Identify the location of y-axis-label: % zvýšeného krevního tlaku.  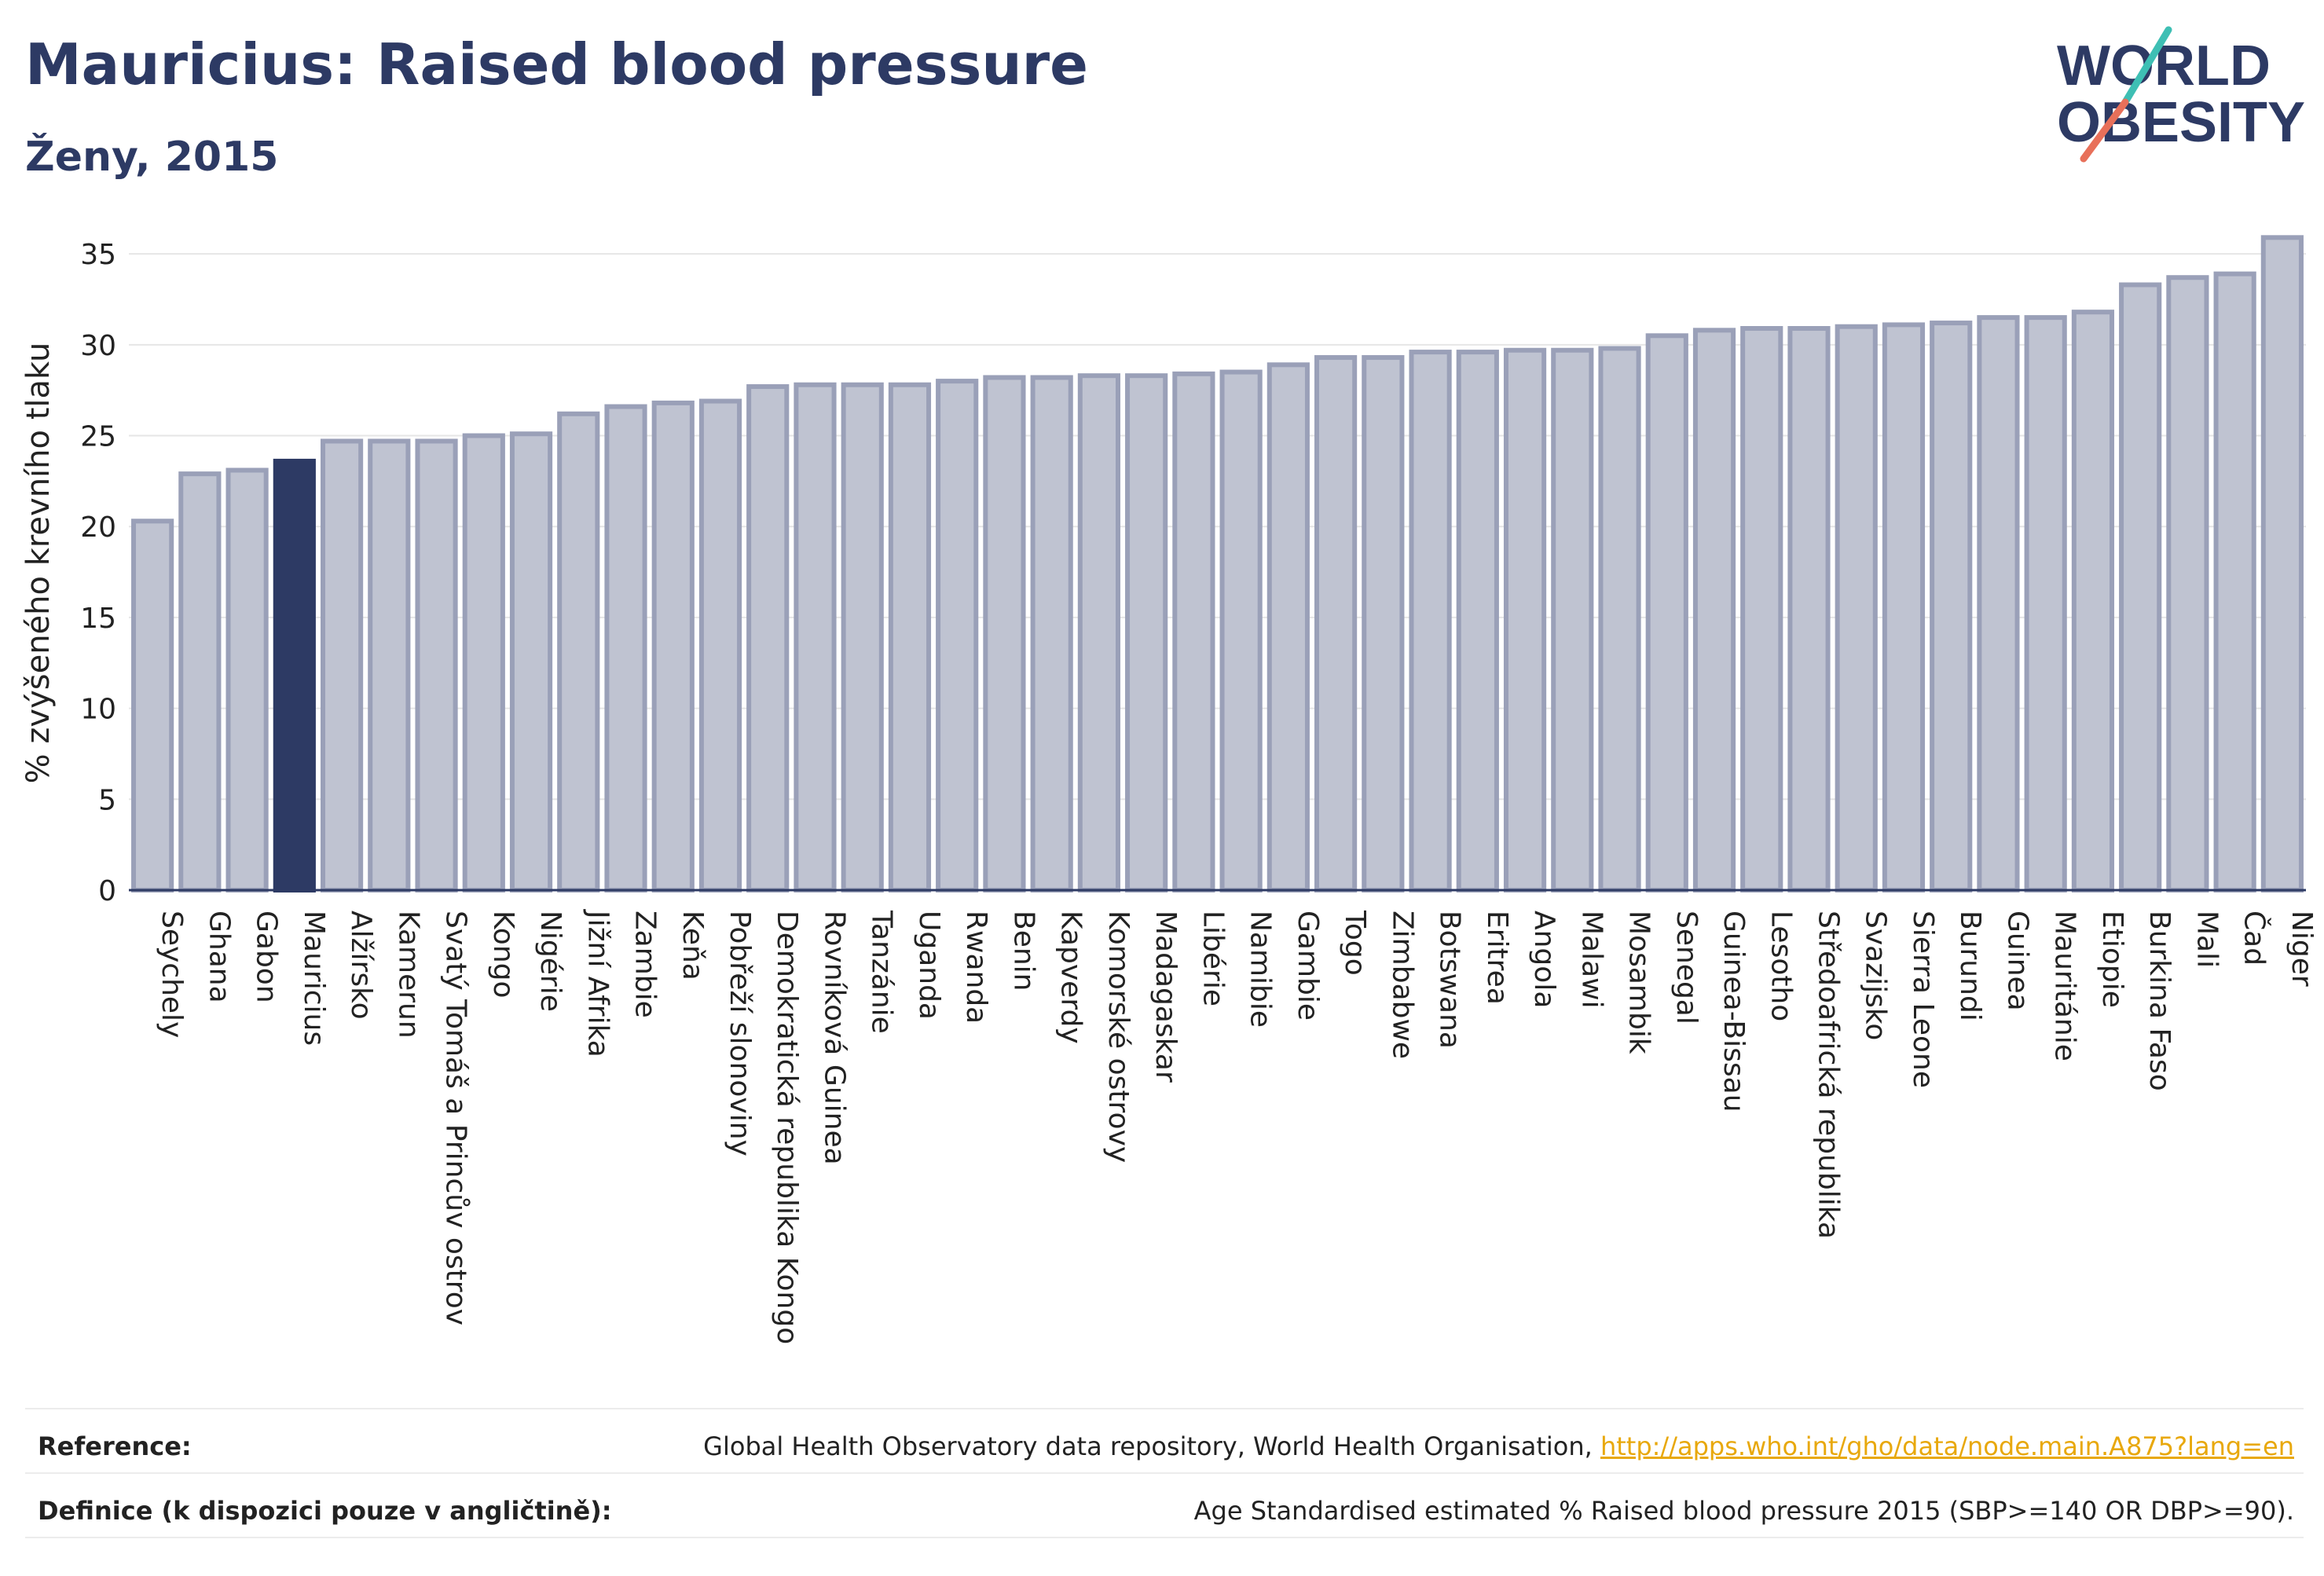
(38, 563).